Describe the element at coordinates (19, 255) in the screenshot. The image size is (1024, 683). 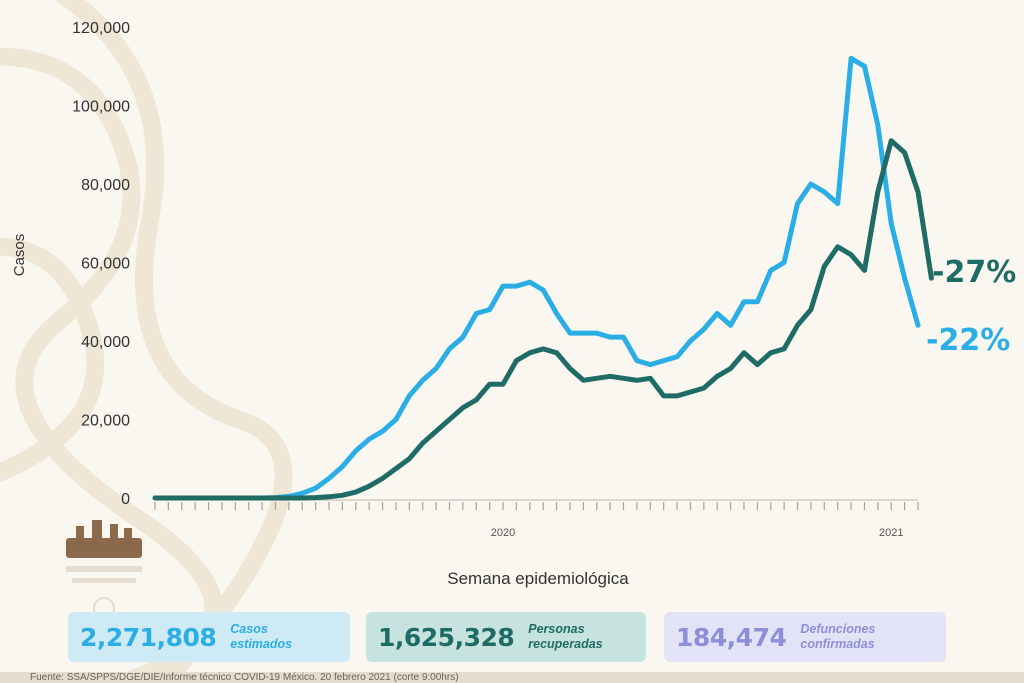
I see `y-axis-title: Casos` at that location.